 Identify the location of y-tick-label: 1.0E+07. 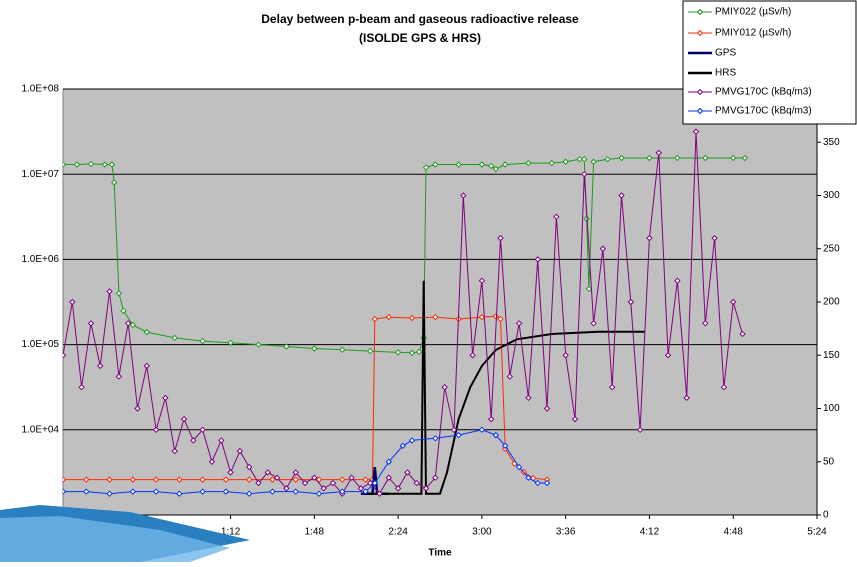
(40, 174).